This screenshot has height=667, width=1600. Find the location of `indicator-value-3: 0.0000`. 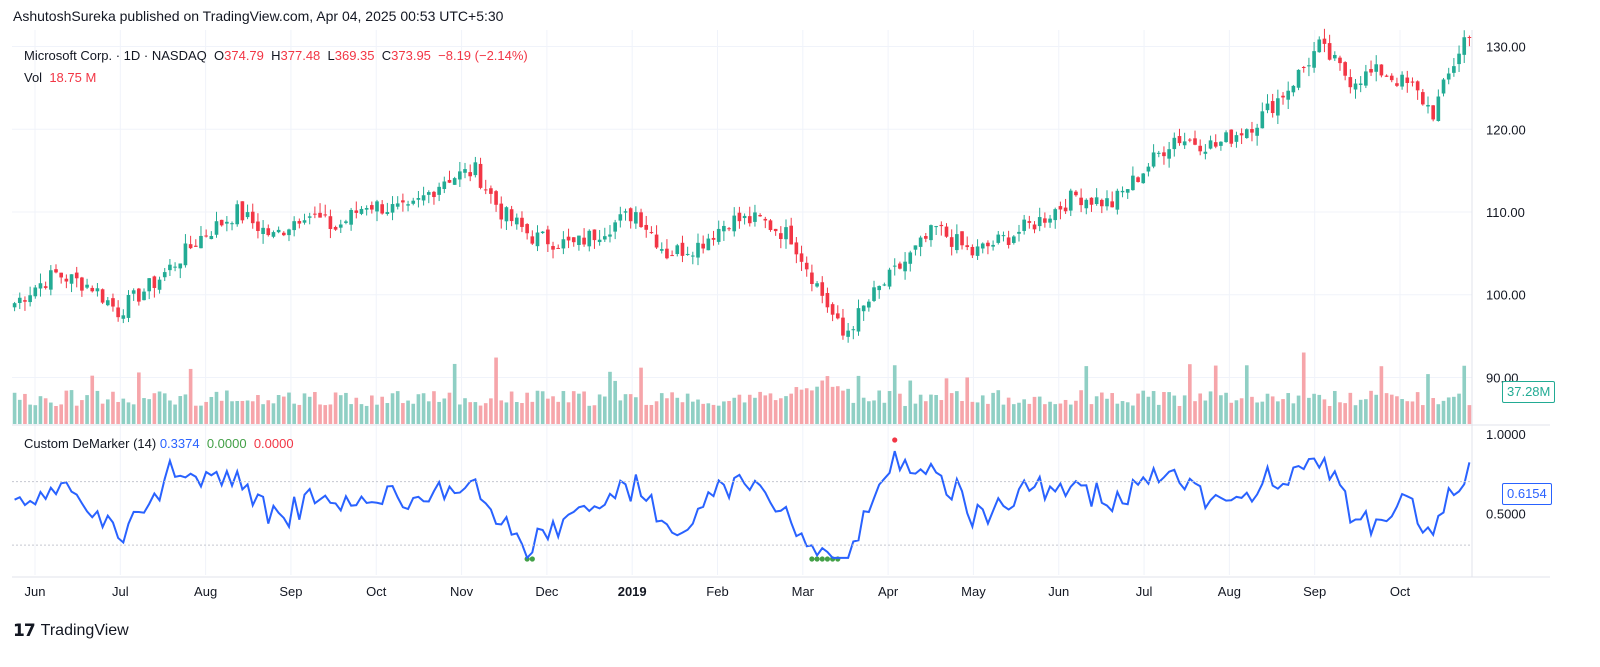

indicator-value-3: 0.0000 is located at coordinates (273, 443).